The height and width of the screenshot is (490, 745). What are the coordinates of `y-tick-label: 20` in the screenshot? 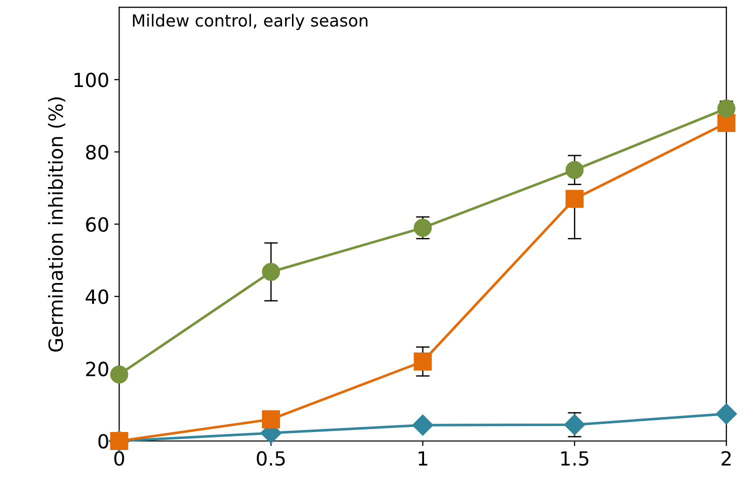 It's located at (97, 369).